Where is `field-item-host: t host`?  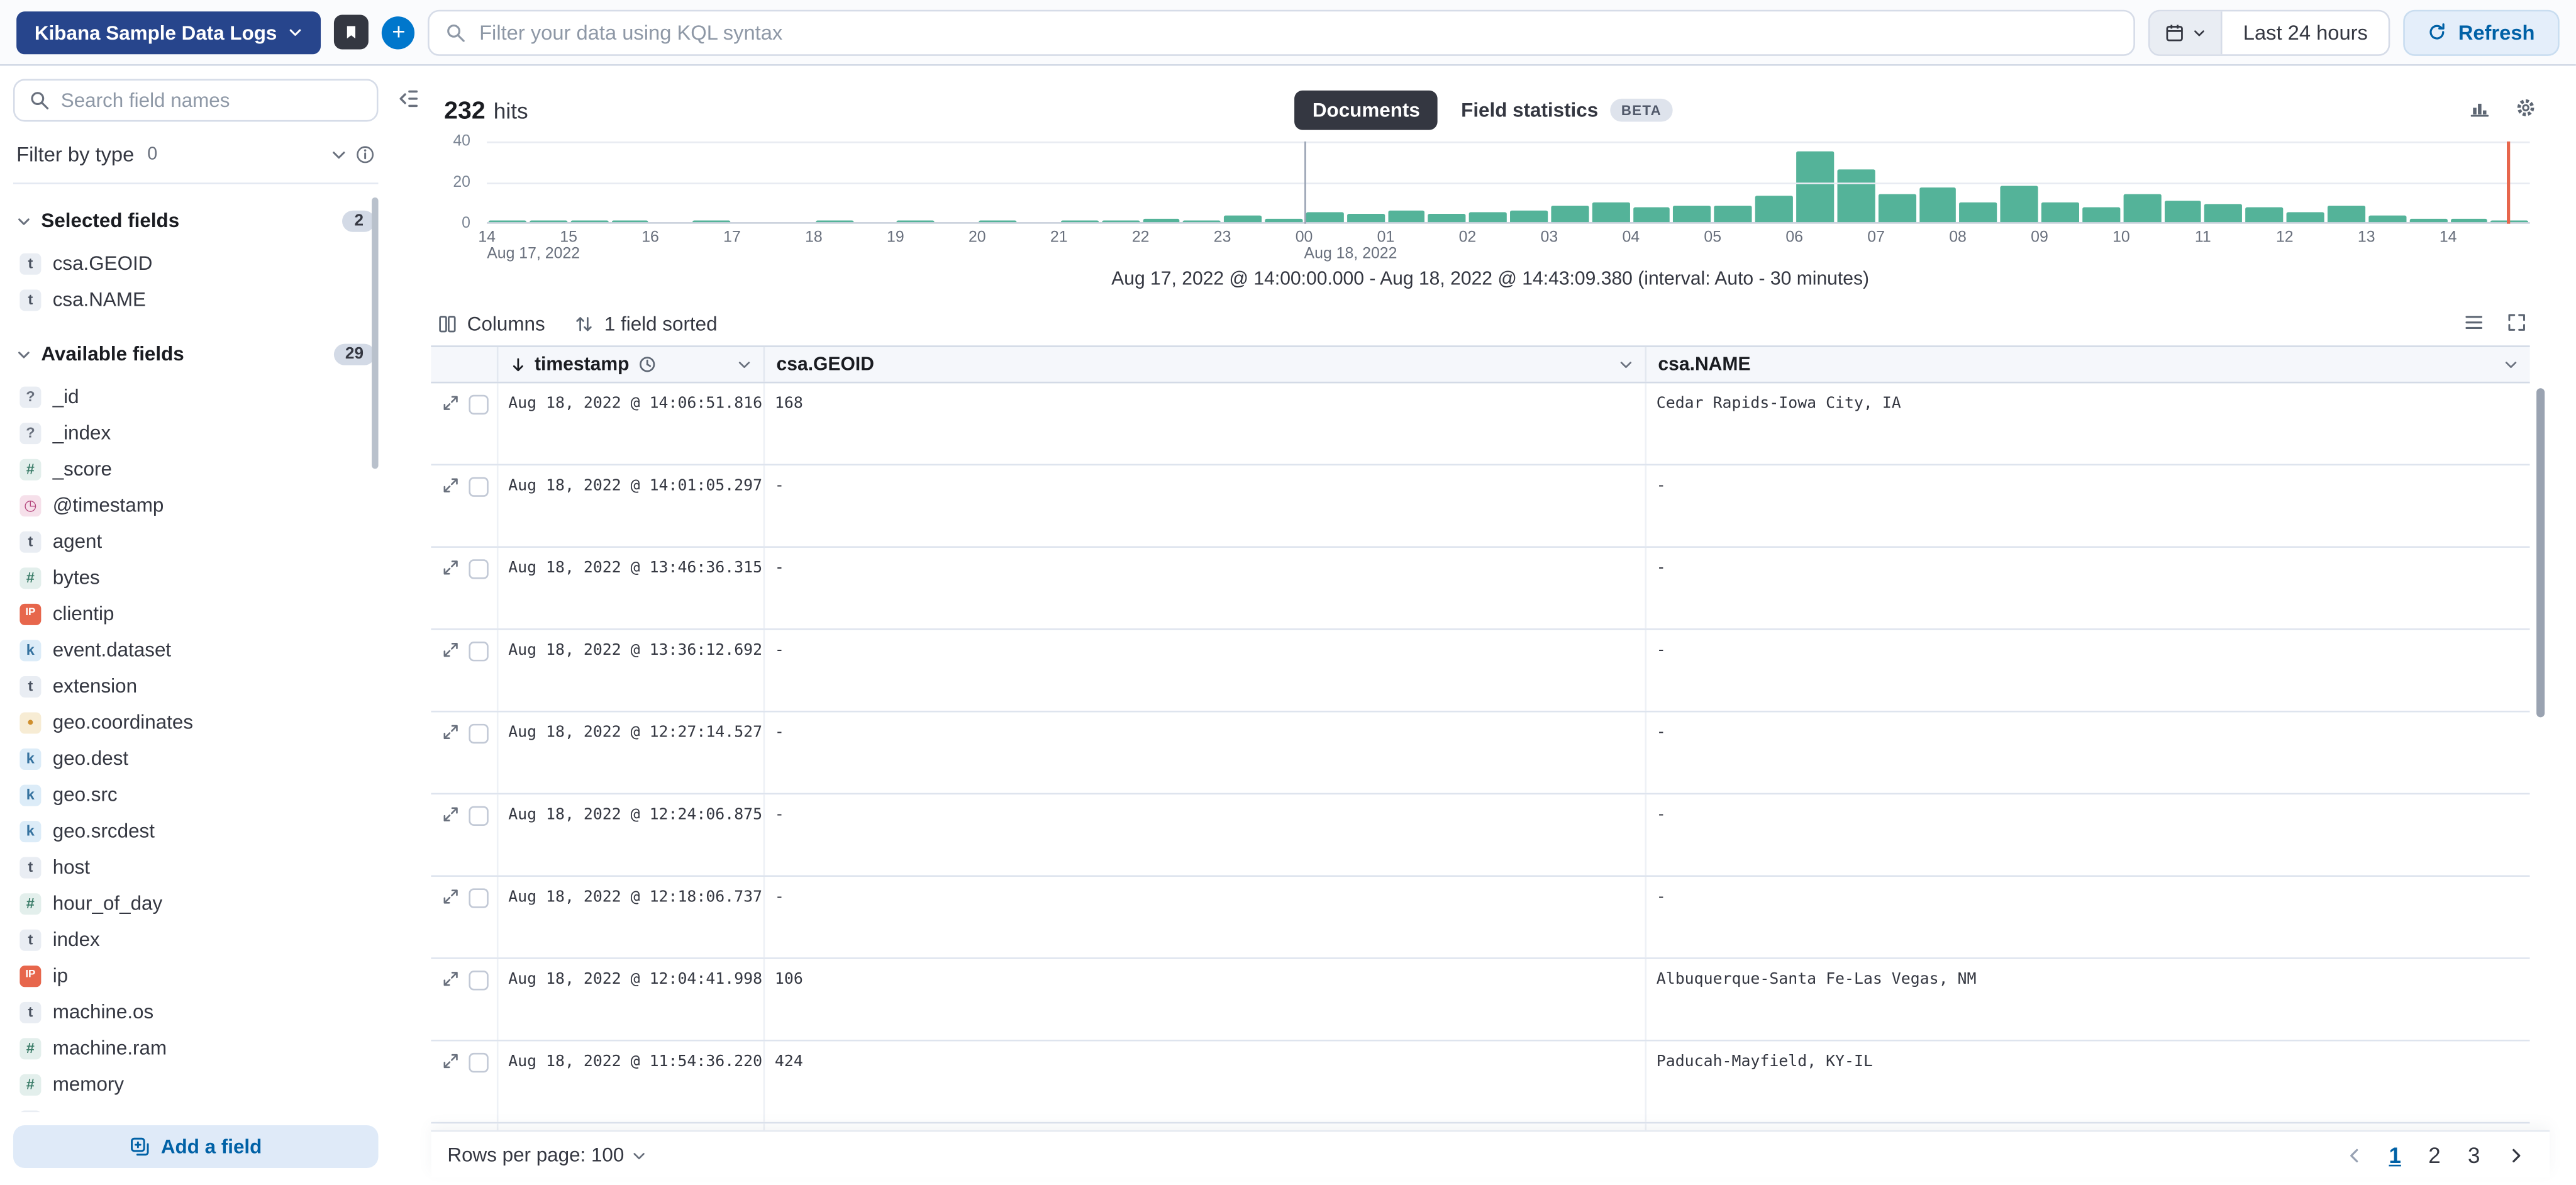 field-item-host: t host is located at coordinates (196, 868).